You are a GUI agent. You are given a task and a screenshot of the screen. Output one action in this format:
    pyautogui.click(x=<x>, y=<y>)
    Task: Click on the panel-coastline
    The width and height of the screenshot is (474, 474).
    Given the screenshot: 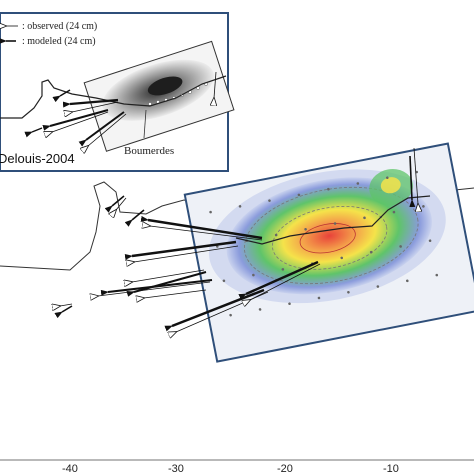 What is the action you would take?
    pyautogui.click(x=333, y=220)
    